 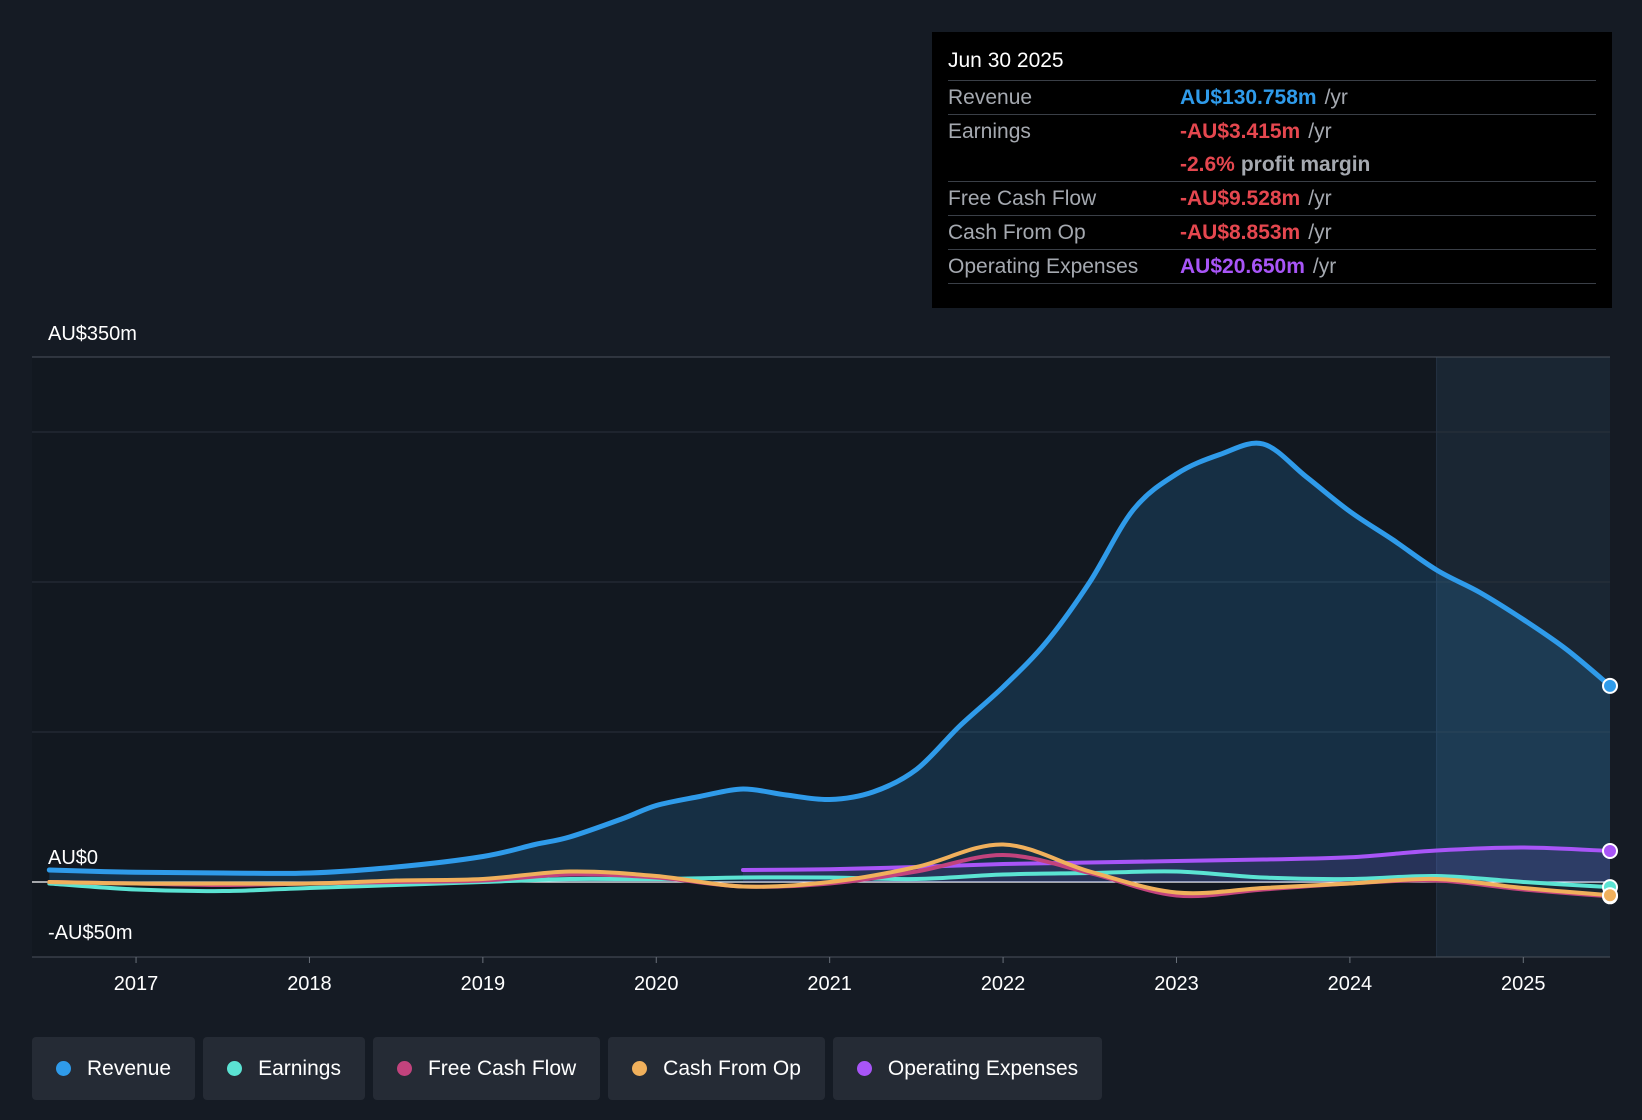 I want to click on legend-label: Operating Expenses, so click(x=983, y=1068).